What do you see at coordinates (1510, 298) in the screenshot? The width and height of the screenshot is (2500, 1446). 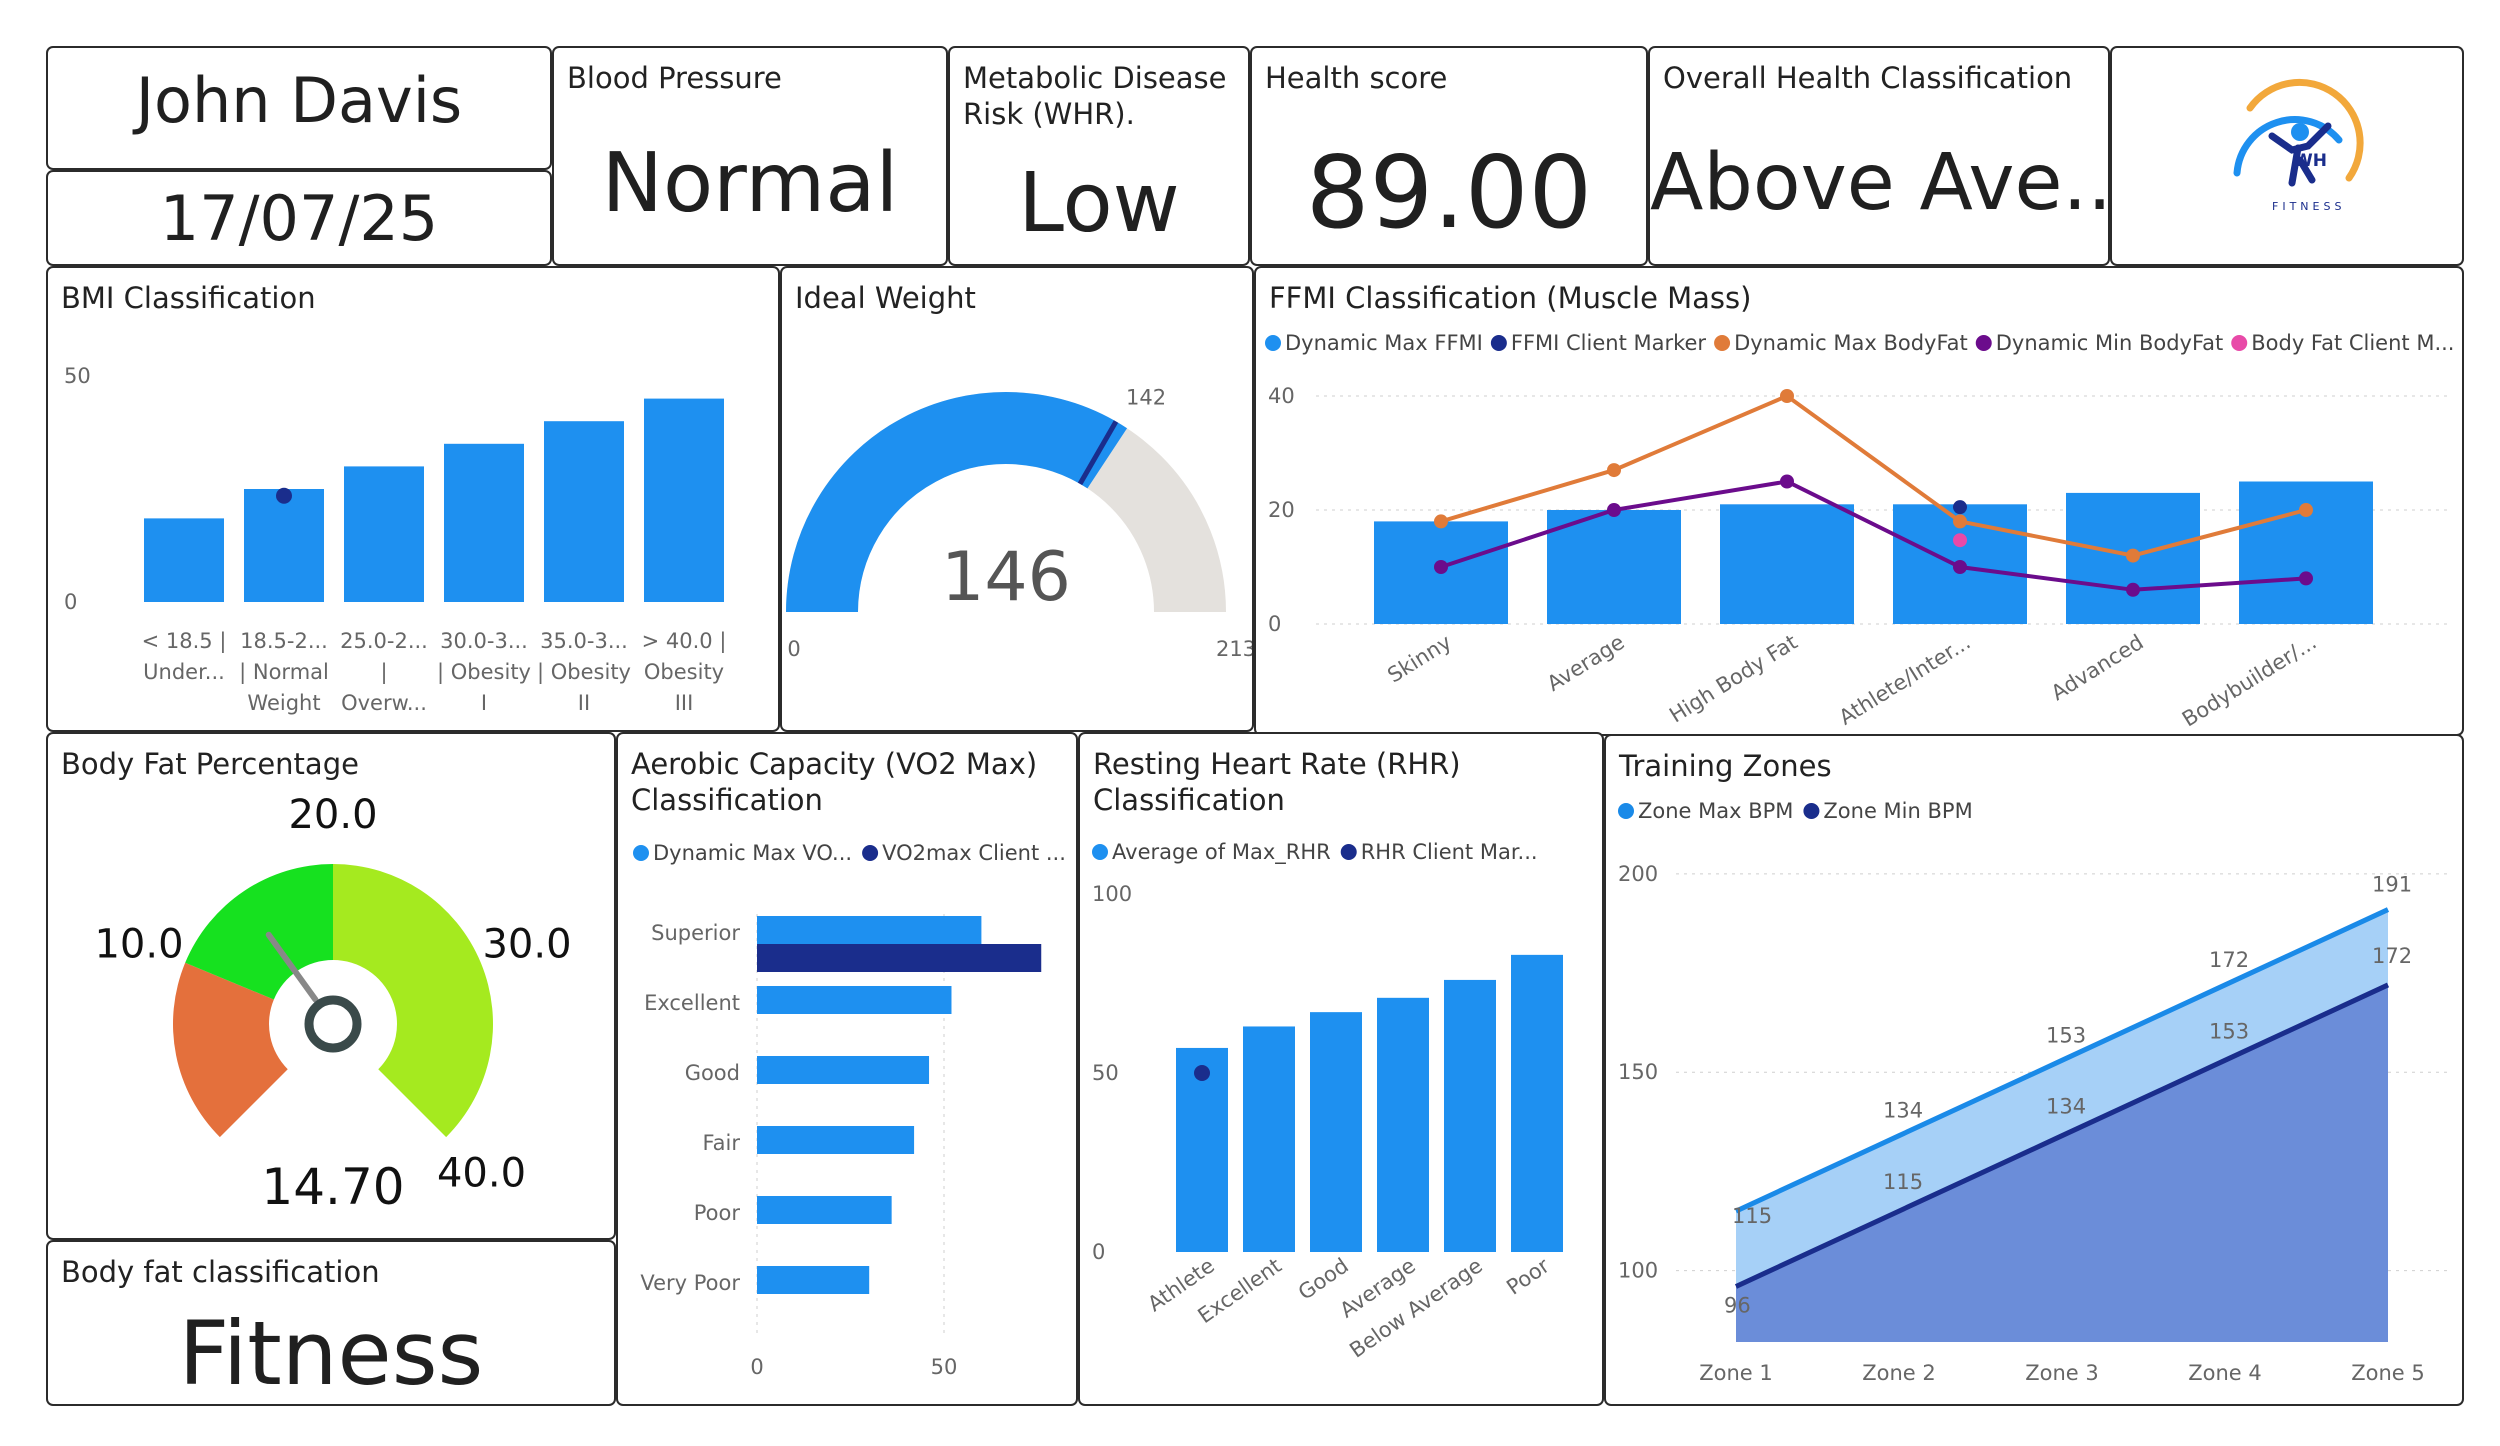 I see `ffmi-title: FFMI Classification (Muscle Mass)` at bounding box center [1510, 298].